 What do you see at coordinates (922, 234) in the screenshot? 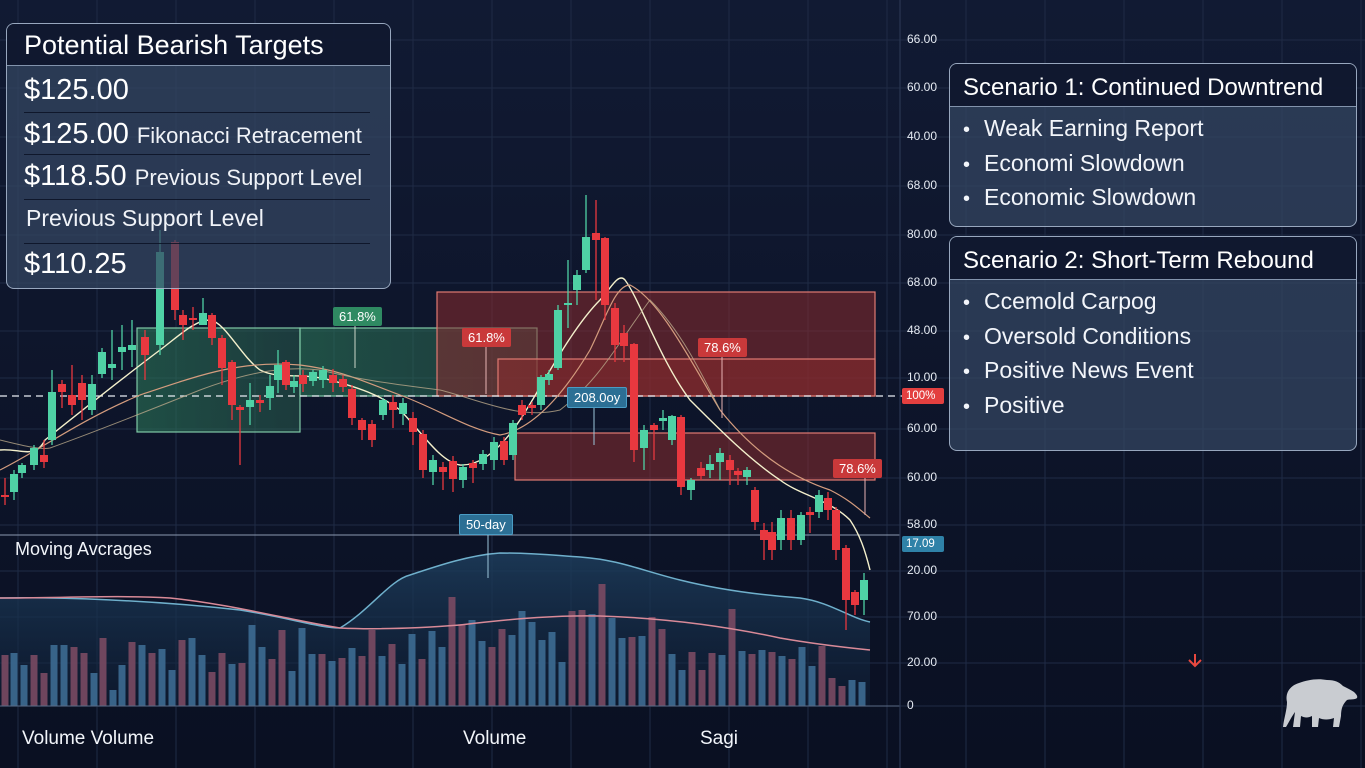
I see `y-axis-tick-label: 80.00` at bounding box center [922, 234].